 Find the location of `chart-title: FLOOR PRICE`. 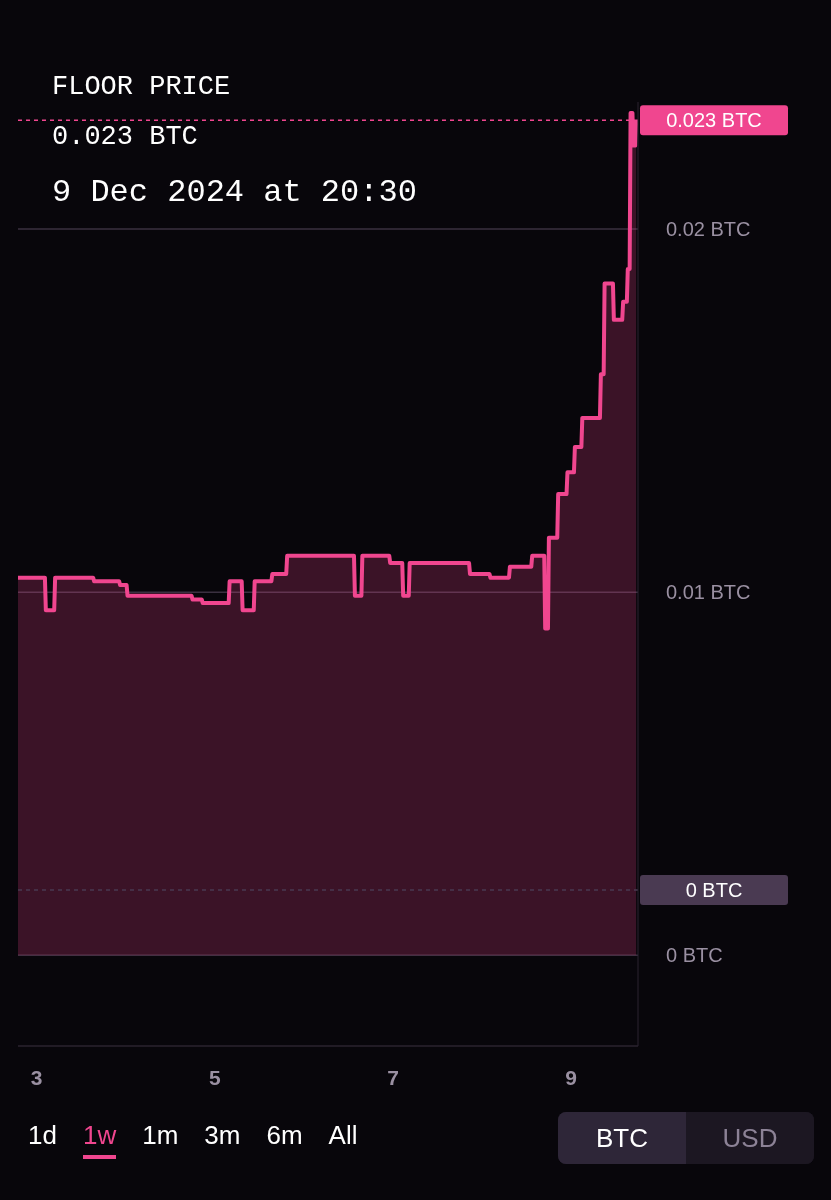

chart-title: FLOOR PRICE is located at coordinates (141, 87).